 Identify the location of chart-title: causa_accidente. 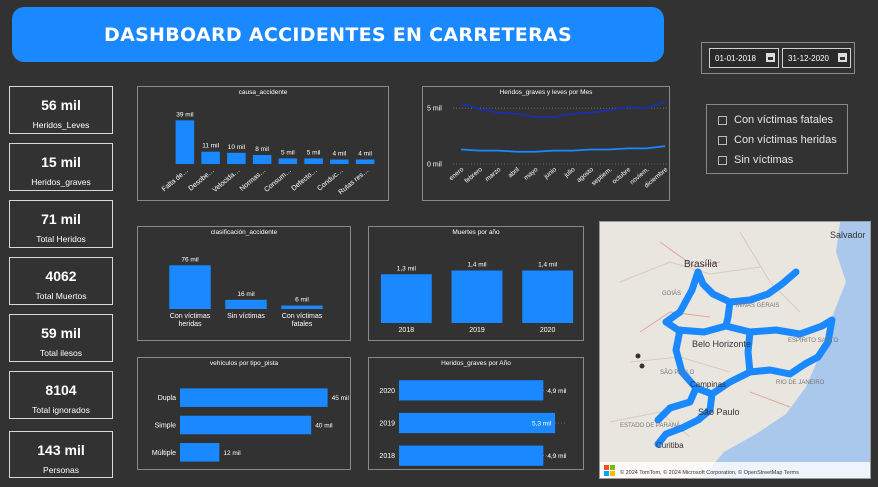
(263, 92).